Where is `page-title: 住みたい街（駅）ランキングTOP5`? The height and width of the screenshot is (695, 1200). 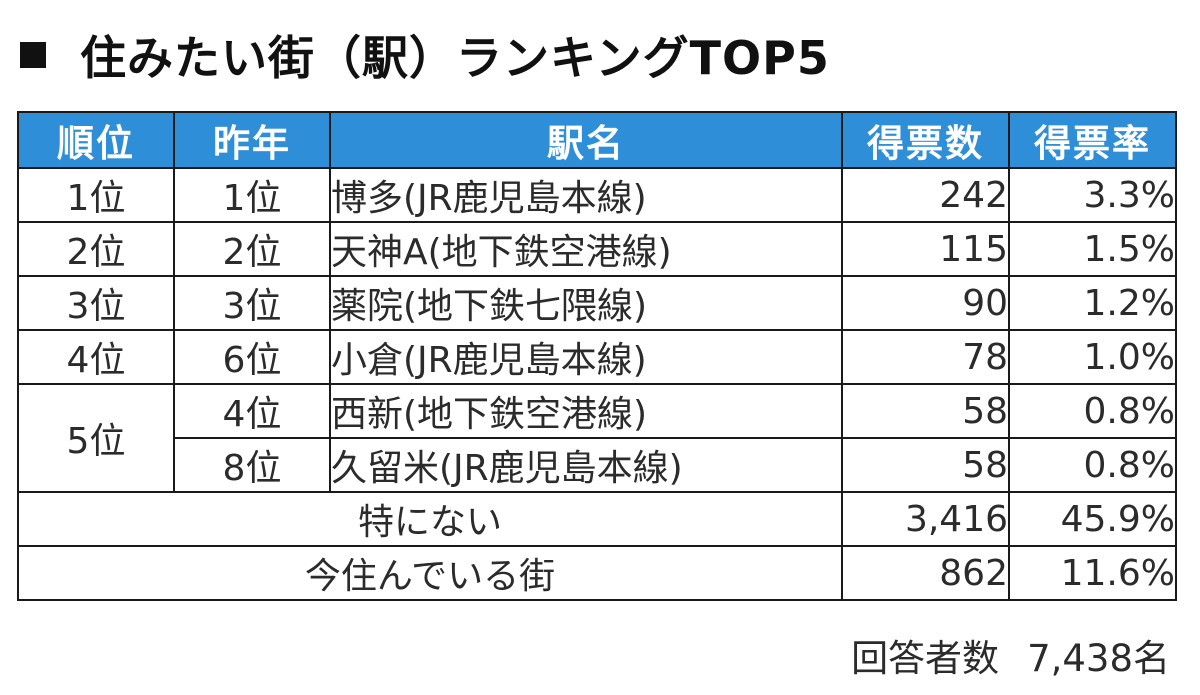
page-title: 住みたい街（駅）ランキングTOP5 is located at coordinates (422, 55).